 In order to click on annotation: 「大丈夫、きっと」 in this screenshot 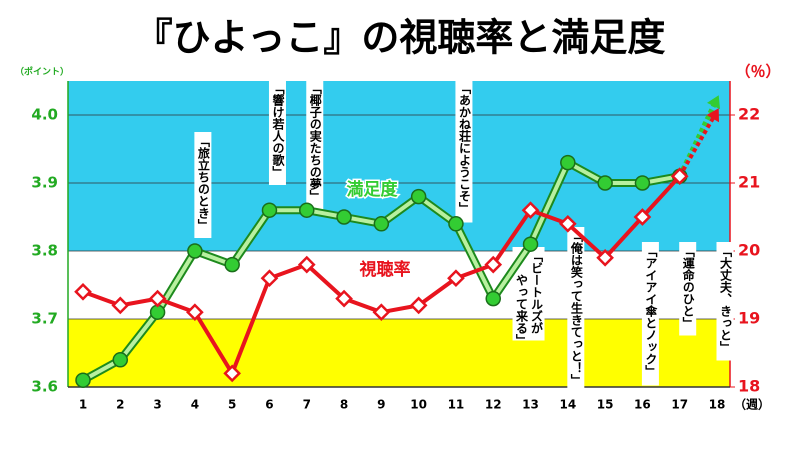, I will do `click(725, 301)`.